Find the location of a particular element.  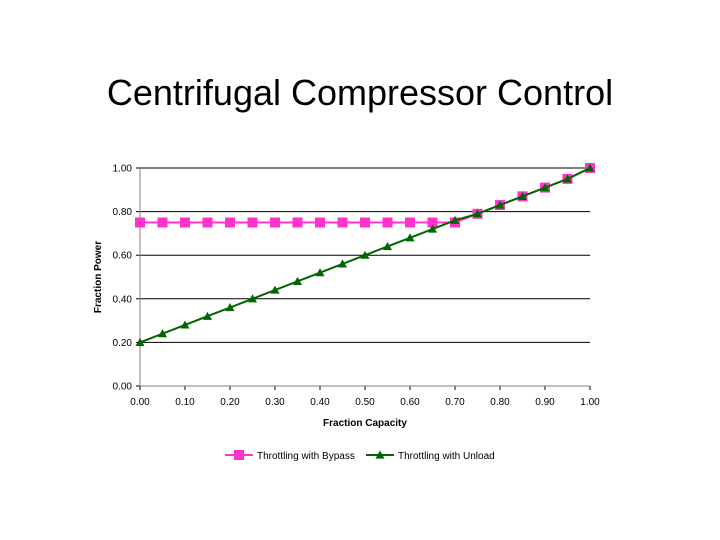

x-tick-label: 0.20 is located at coordinates (230, 402).